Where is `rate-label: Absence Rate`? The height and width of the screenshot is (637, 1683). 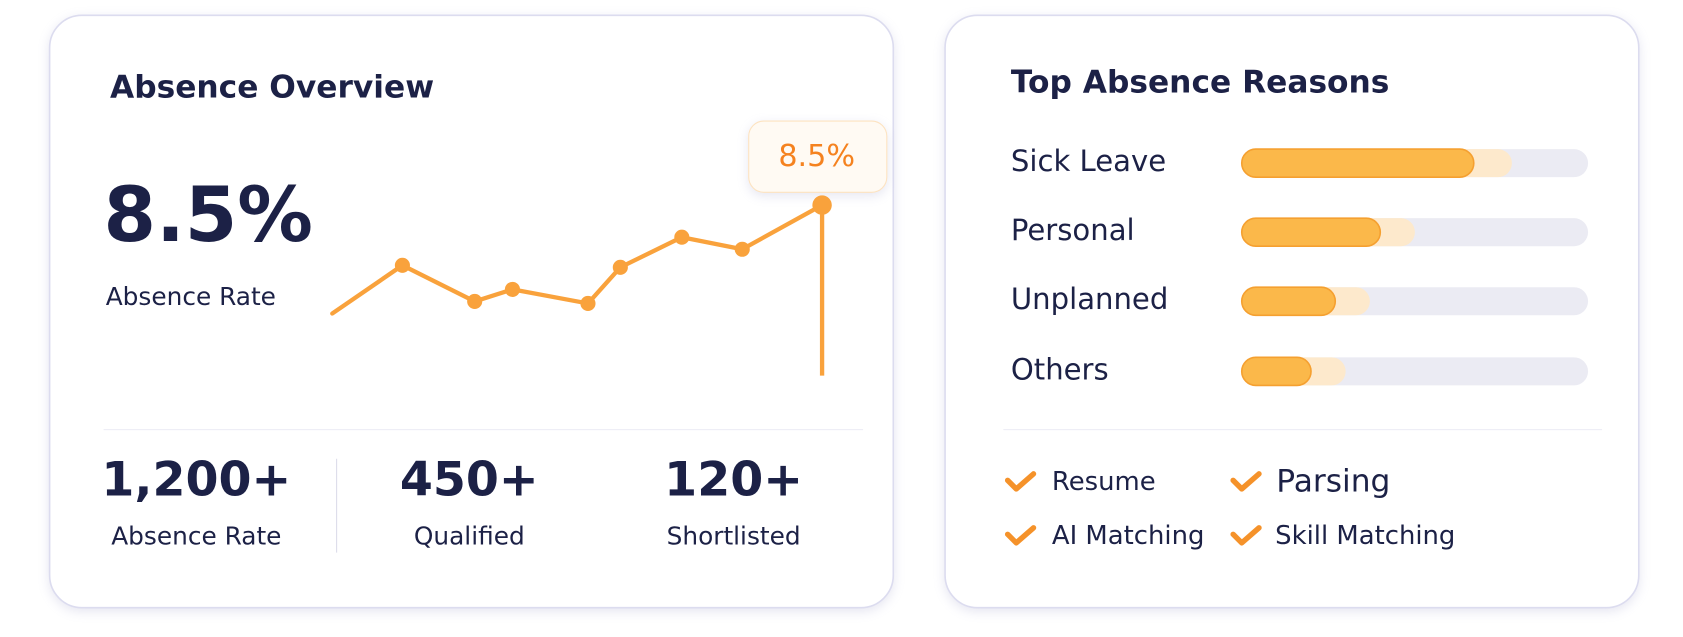
rate-label: Absence Rate is located at coordinates (191, 296).